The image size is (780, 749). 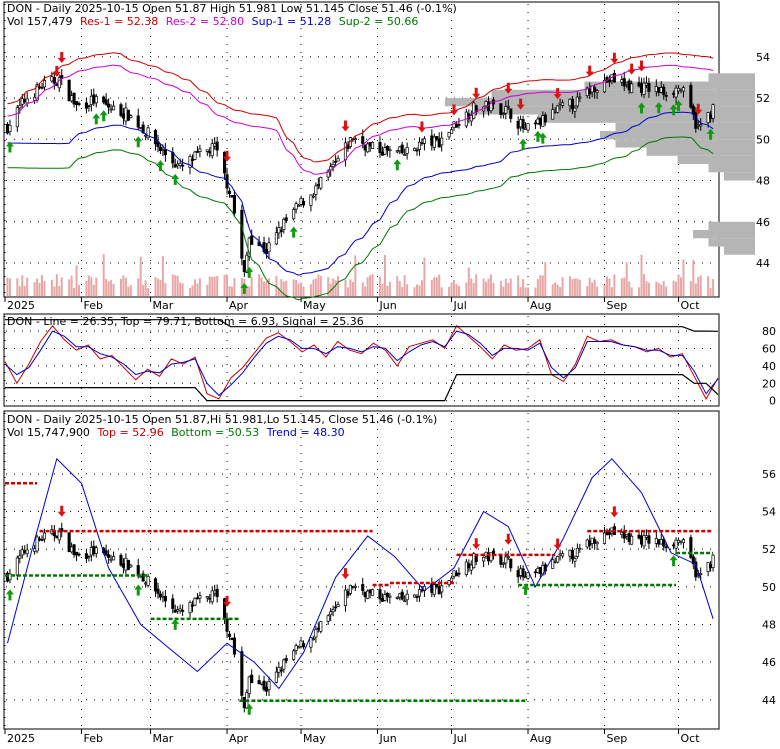 I want to click on trend-y-tick-label: 44, so click(x=769, y=700).